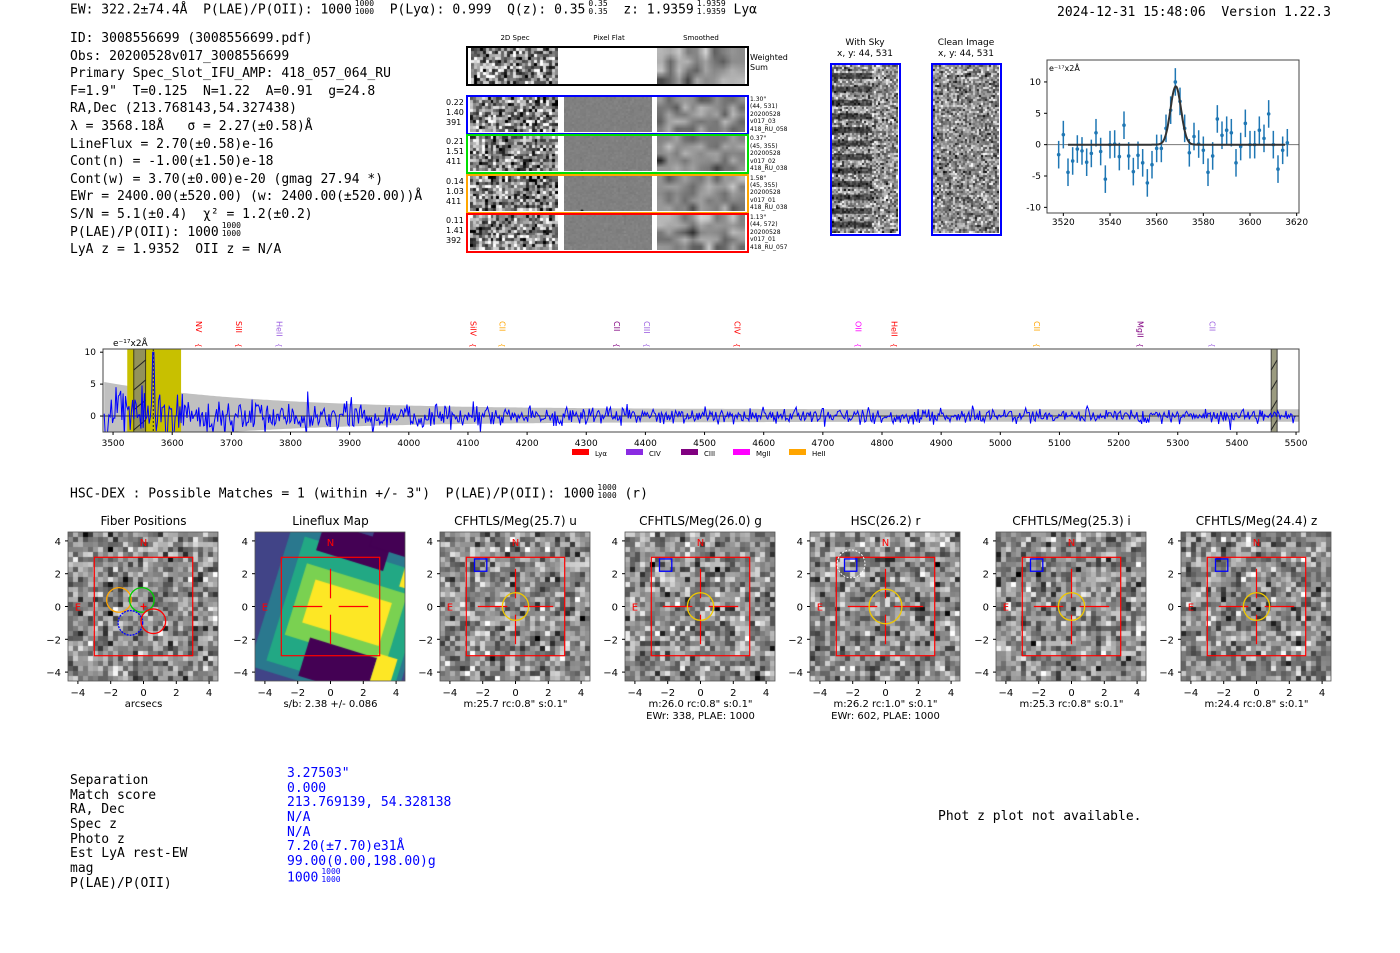  Describe the element at coordinates (91, 353) in the screenshot. I see `y-tick-label: 10` at that location.